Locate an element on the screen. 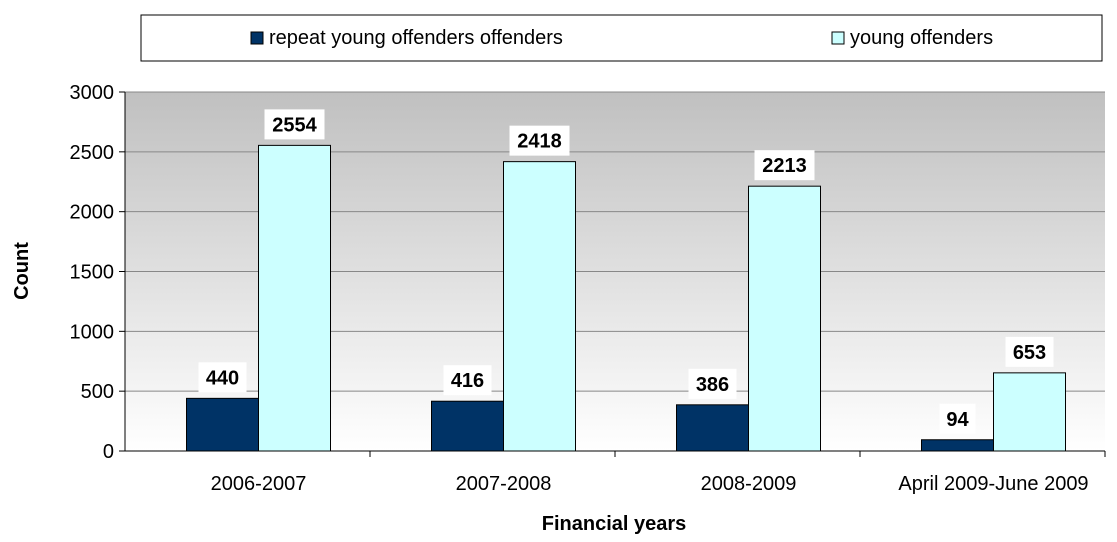  data-label: 416 is located at coordinates (467, 381).